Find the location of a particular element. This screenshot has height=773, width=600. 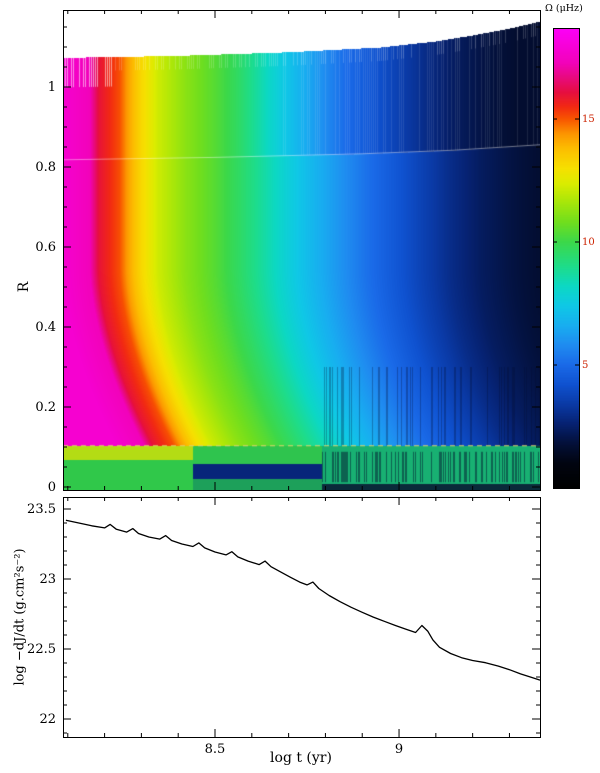

colorbar-tick-label: 15 is located at coordinates (588, 119).